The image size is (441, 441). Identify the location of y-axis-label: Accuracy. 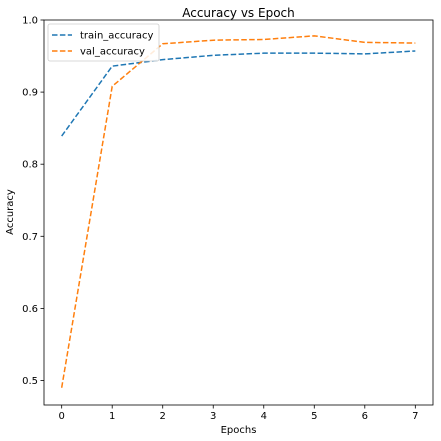
(10, 212).